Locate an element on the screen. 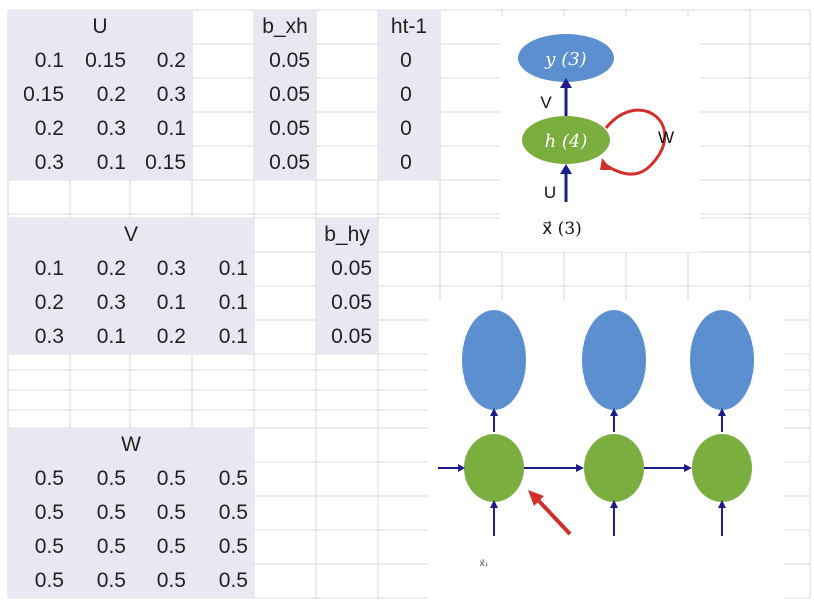 This screenshot has width=814, height=614. edge-label-w: W is located at coordinates (666, 137).